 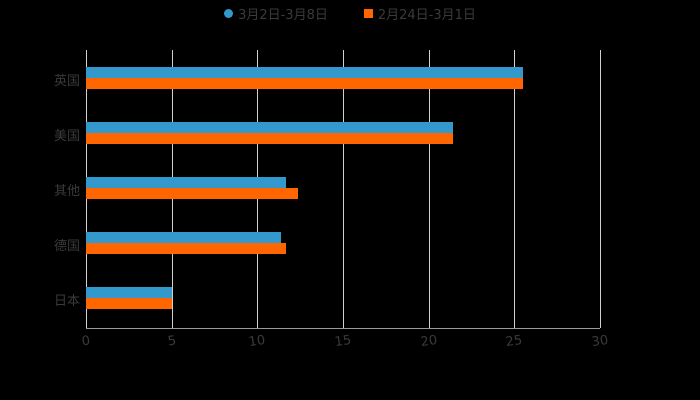 What do you see at coordinates (600, 341) in the screenshot?
I see `x-tick-label: 30` at bounding box center [600, 341].